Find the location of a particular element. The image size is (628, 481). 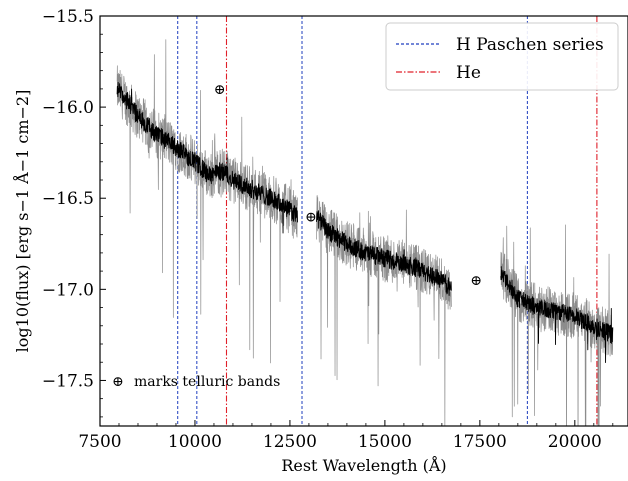

x-tick-label-3: 15000 is located at coordinates (385, 442).